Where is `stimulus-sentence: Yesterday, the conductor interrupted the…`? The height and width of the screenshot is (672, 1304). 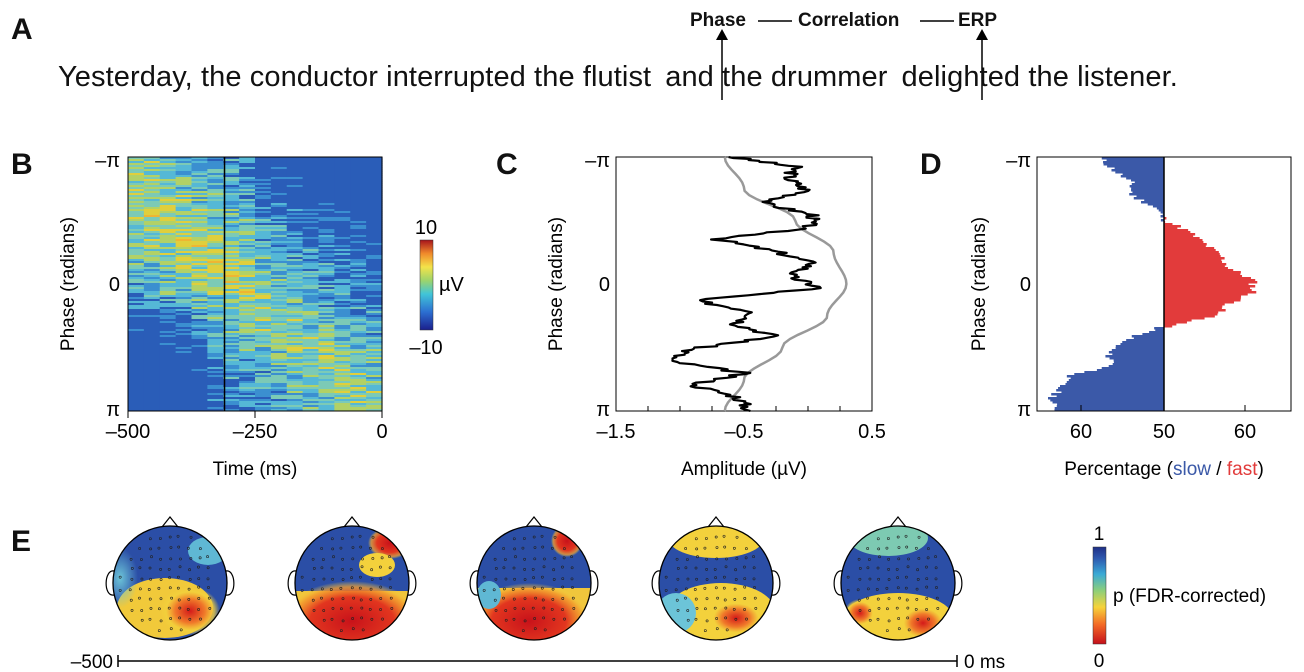 stimulus-sentence: Yesterday, the conductor interrupted the… is located at coordinates (618, 77).